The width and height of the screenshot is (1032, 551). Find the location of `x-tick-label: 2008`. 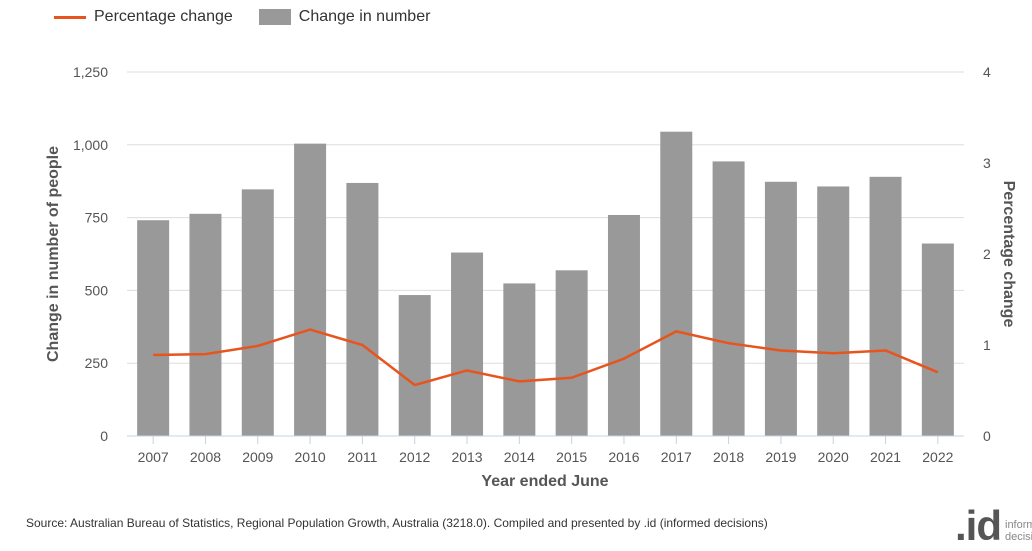

x-tick-label: 2008 is located at coordinates (205, 457).